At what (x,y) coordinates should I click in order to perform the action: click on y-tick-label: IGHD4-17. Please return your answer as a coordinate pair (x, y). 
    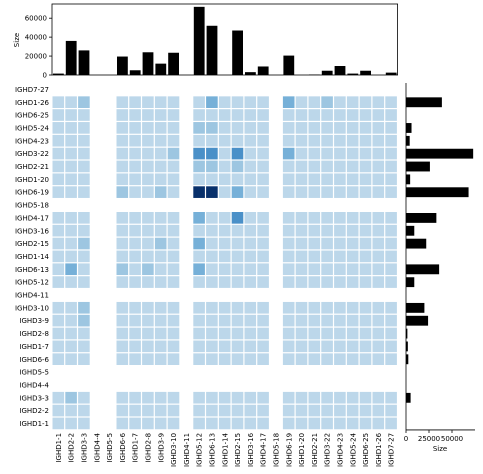
    Looking at the image, I should click on (32, 218).